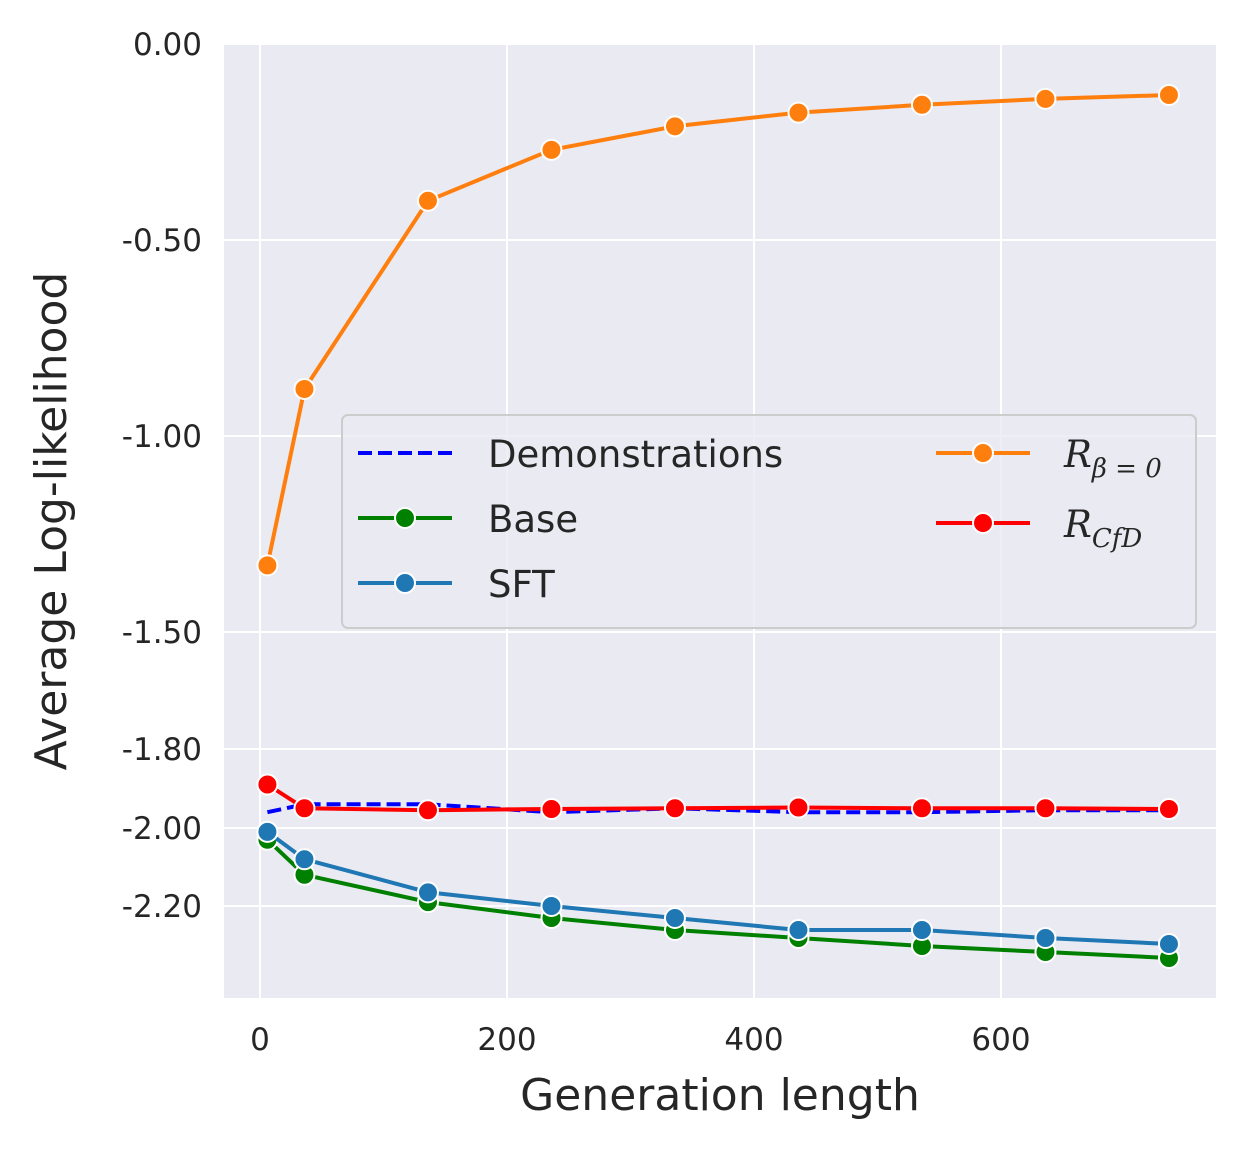 This screenshot has height=1150, width=1246. What do you see at coordinates (162, 241) in the screenshot?
I see `y-tick-label: -0.50` at bounding box center [162, 241].